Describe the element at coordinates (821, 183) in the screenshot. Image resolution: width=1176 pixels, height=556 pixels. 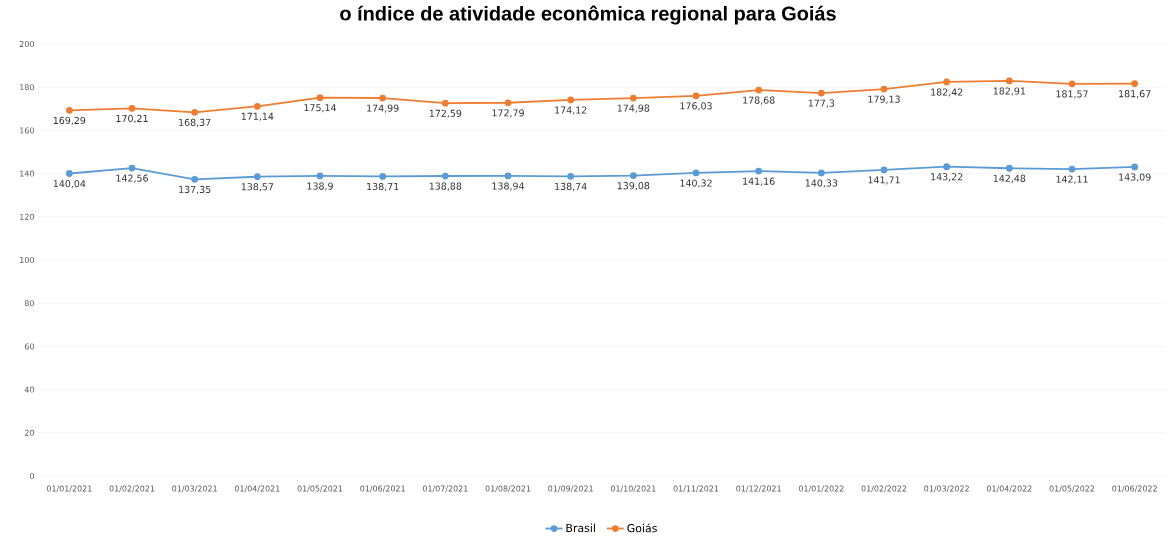
I see `data-label: 140,33` at that location.